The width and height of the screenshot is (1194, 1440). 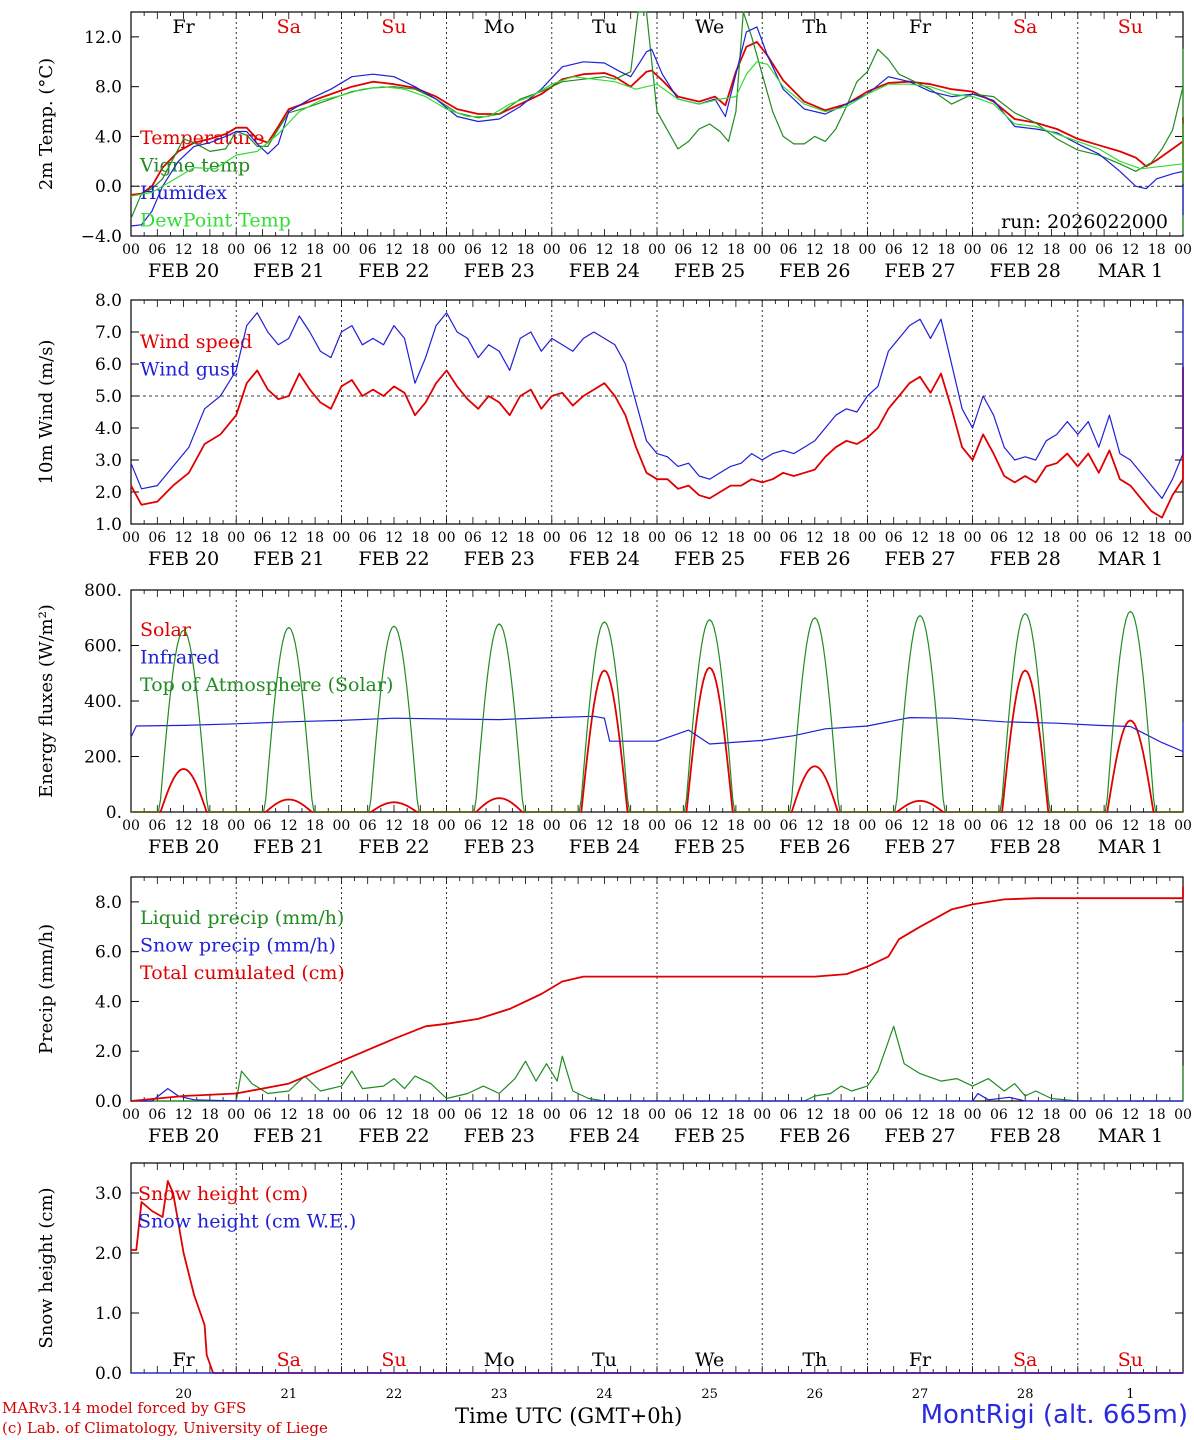 What do you see at coordinates (1025, 559) in the screenshot?
I see `panel2-date-label: FEB 28` at bounding box center [1025, 559].